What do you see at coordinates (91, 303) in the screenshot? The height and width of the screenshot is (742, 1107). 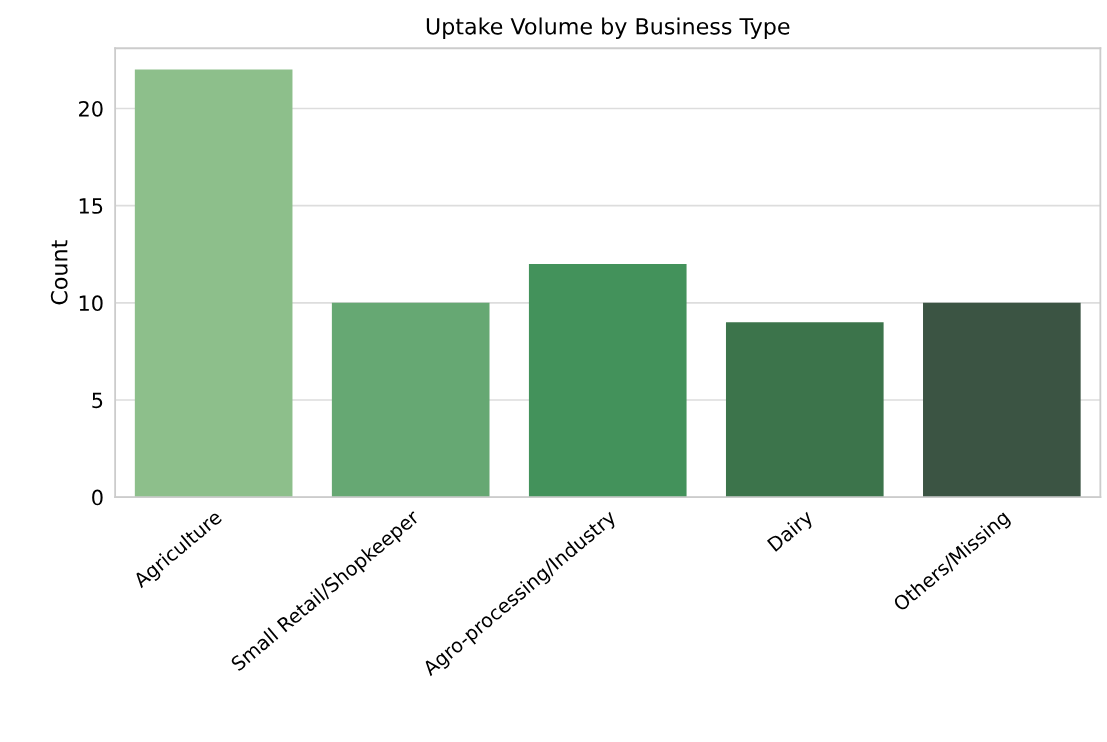 I see `y-tick-label: 10` at bounding box center [91, 303].